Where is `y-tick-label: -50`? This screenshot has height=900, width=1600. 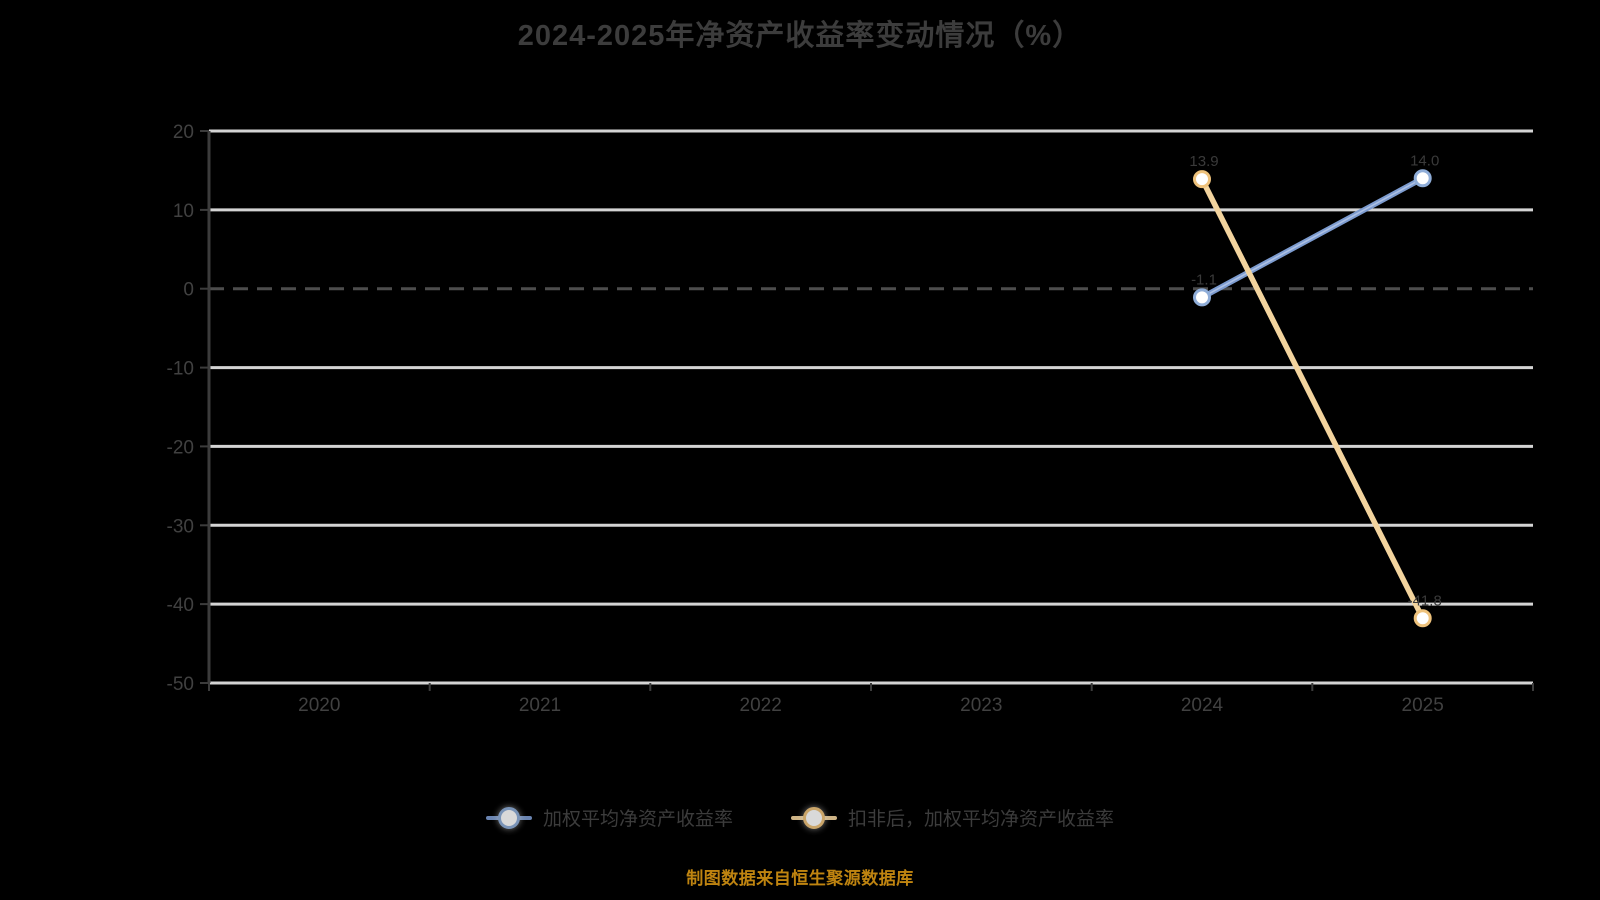 y-tick-label: -50 is located at coordinates (180, 684).